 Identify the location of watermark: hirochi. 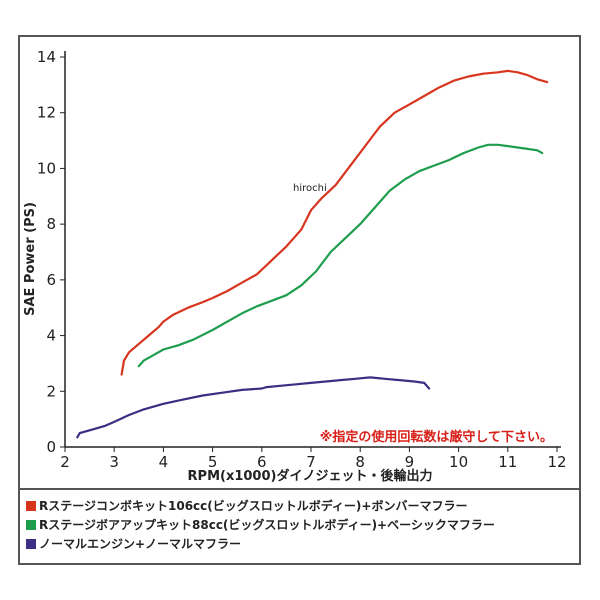
(310, 188).